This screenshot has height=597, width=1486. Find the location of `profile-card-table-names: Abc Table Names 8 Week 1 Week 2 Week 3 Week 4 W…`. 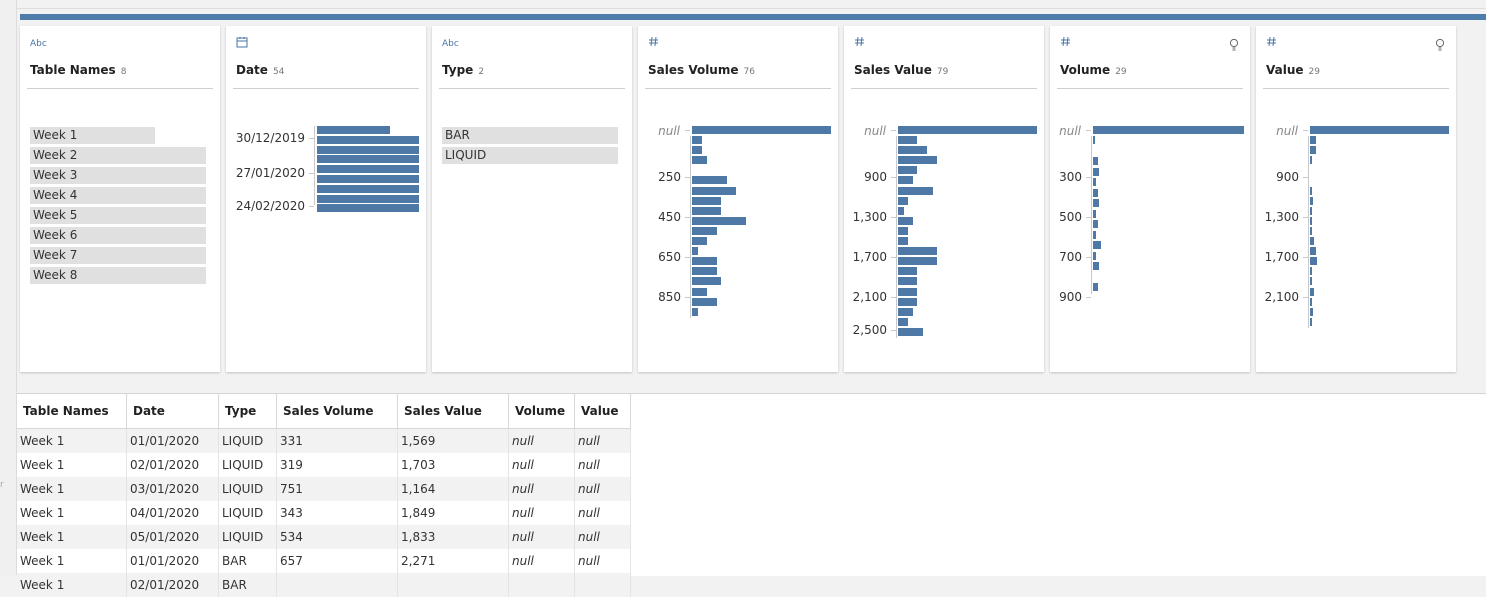

profile-card-table-names: Abc Table Names 8 Week 1 Week 2 Week 3 Week 4 W… is located at coordinates (120, 199).